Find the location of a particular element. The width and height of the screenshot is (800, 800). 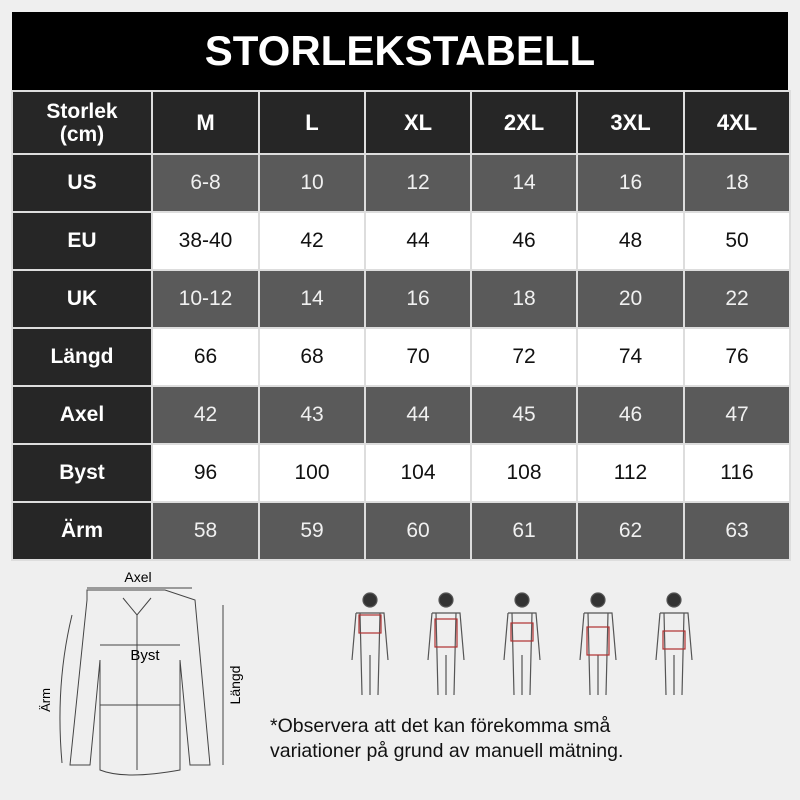

table-cell: 112 is located at coordinates (630, 473).